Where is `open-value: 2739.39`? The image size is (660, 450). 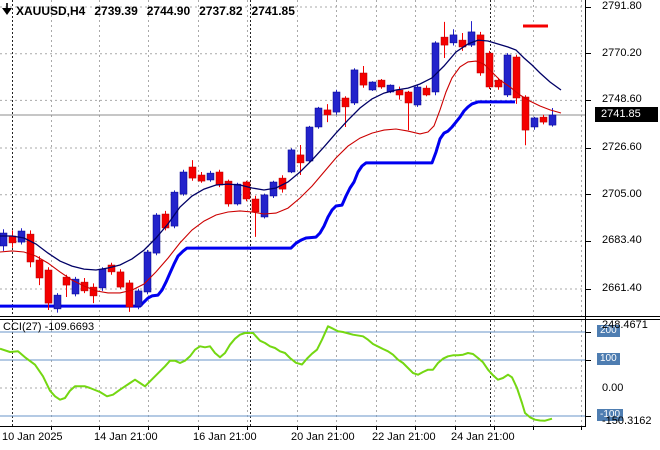
open-value: 2739.39 is located at coordinates (116, 11).